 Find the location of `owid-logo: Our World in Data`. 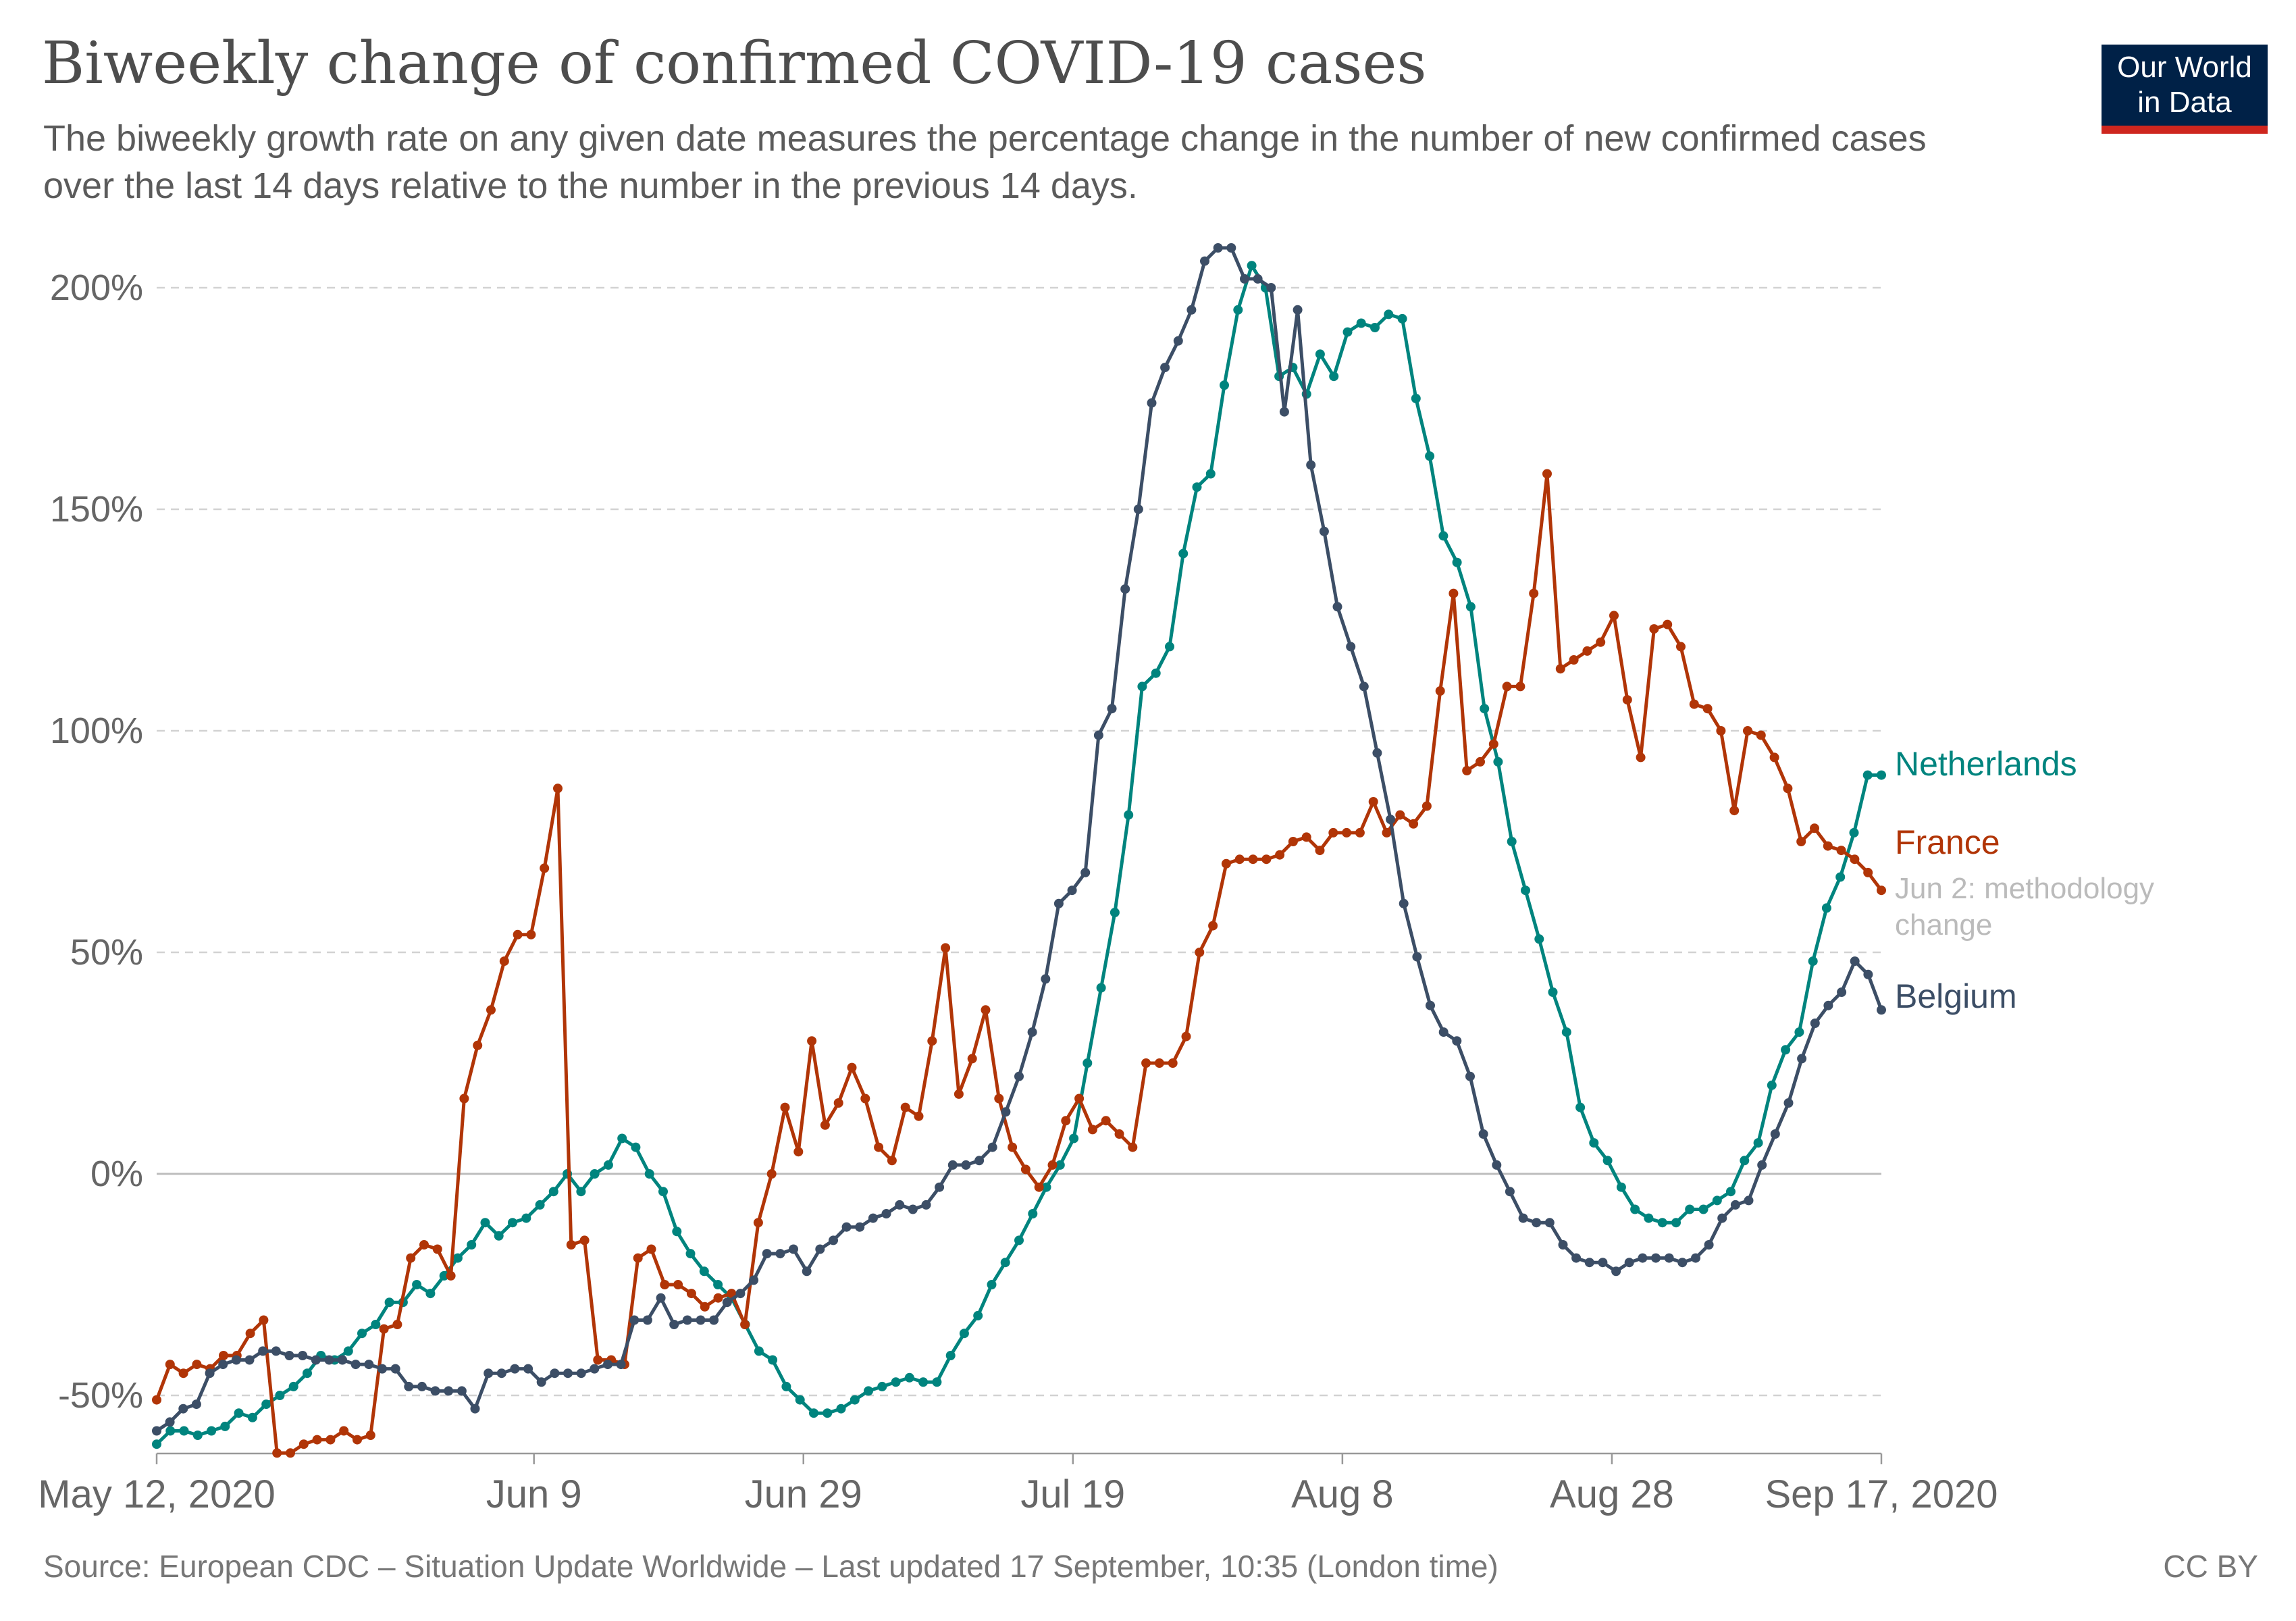

owid-logo: Our World in Data is located at coordinates (2185, 89).